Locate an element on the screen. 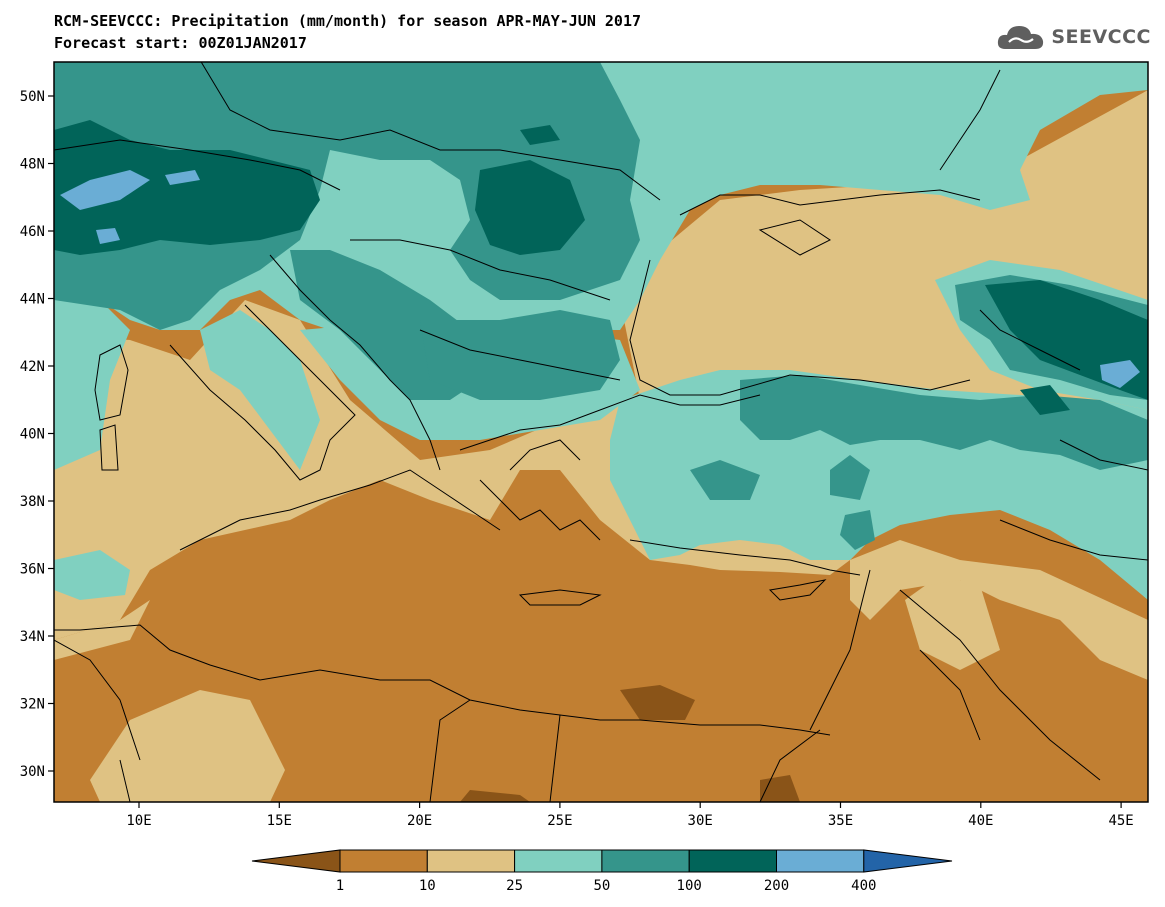 Image resolution: width=1165 pixels, height=907 pixels. colorbar-label: 200 is located at coordinates (776, 886).